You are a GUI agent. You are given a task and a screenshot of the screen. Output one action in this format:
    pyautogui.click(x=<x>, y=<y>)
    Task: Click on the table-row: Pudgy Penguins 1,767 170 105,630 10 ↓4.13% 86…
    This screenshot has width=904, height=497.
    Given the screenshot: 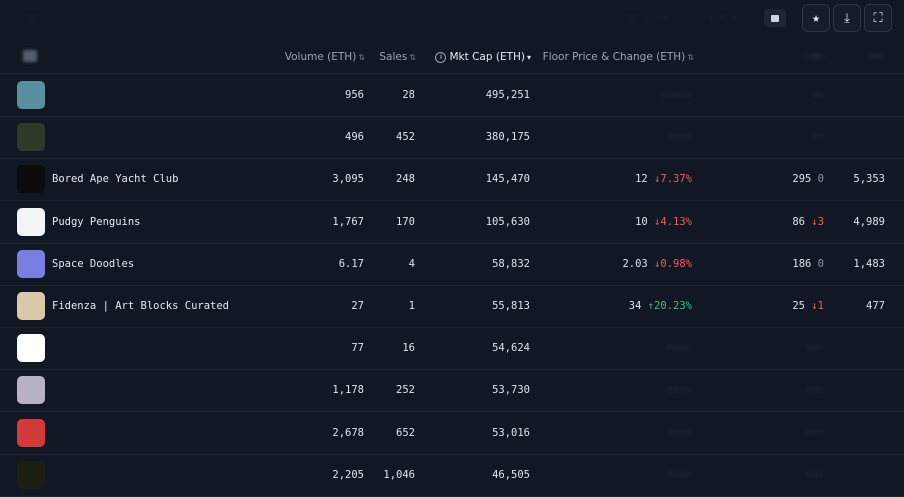 What is the action you would take?
    pyautogui.click(x=452, y=222)
    